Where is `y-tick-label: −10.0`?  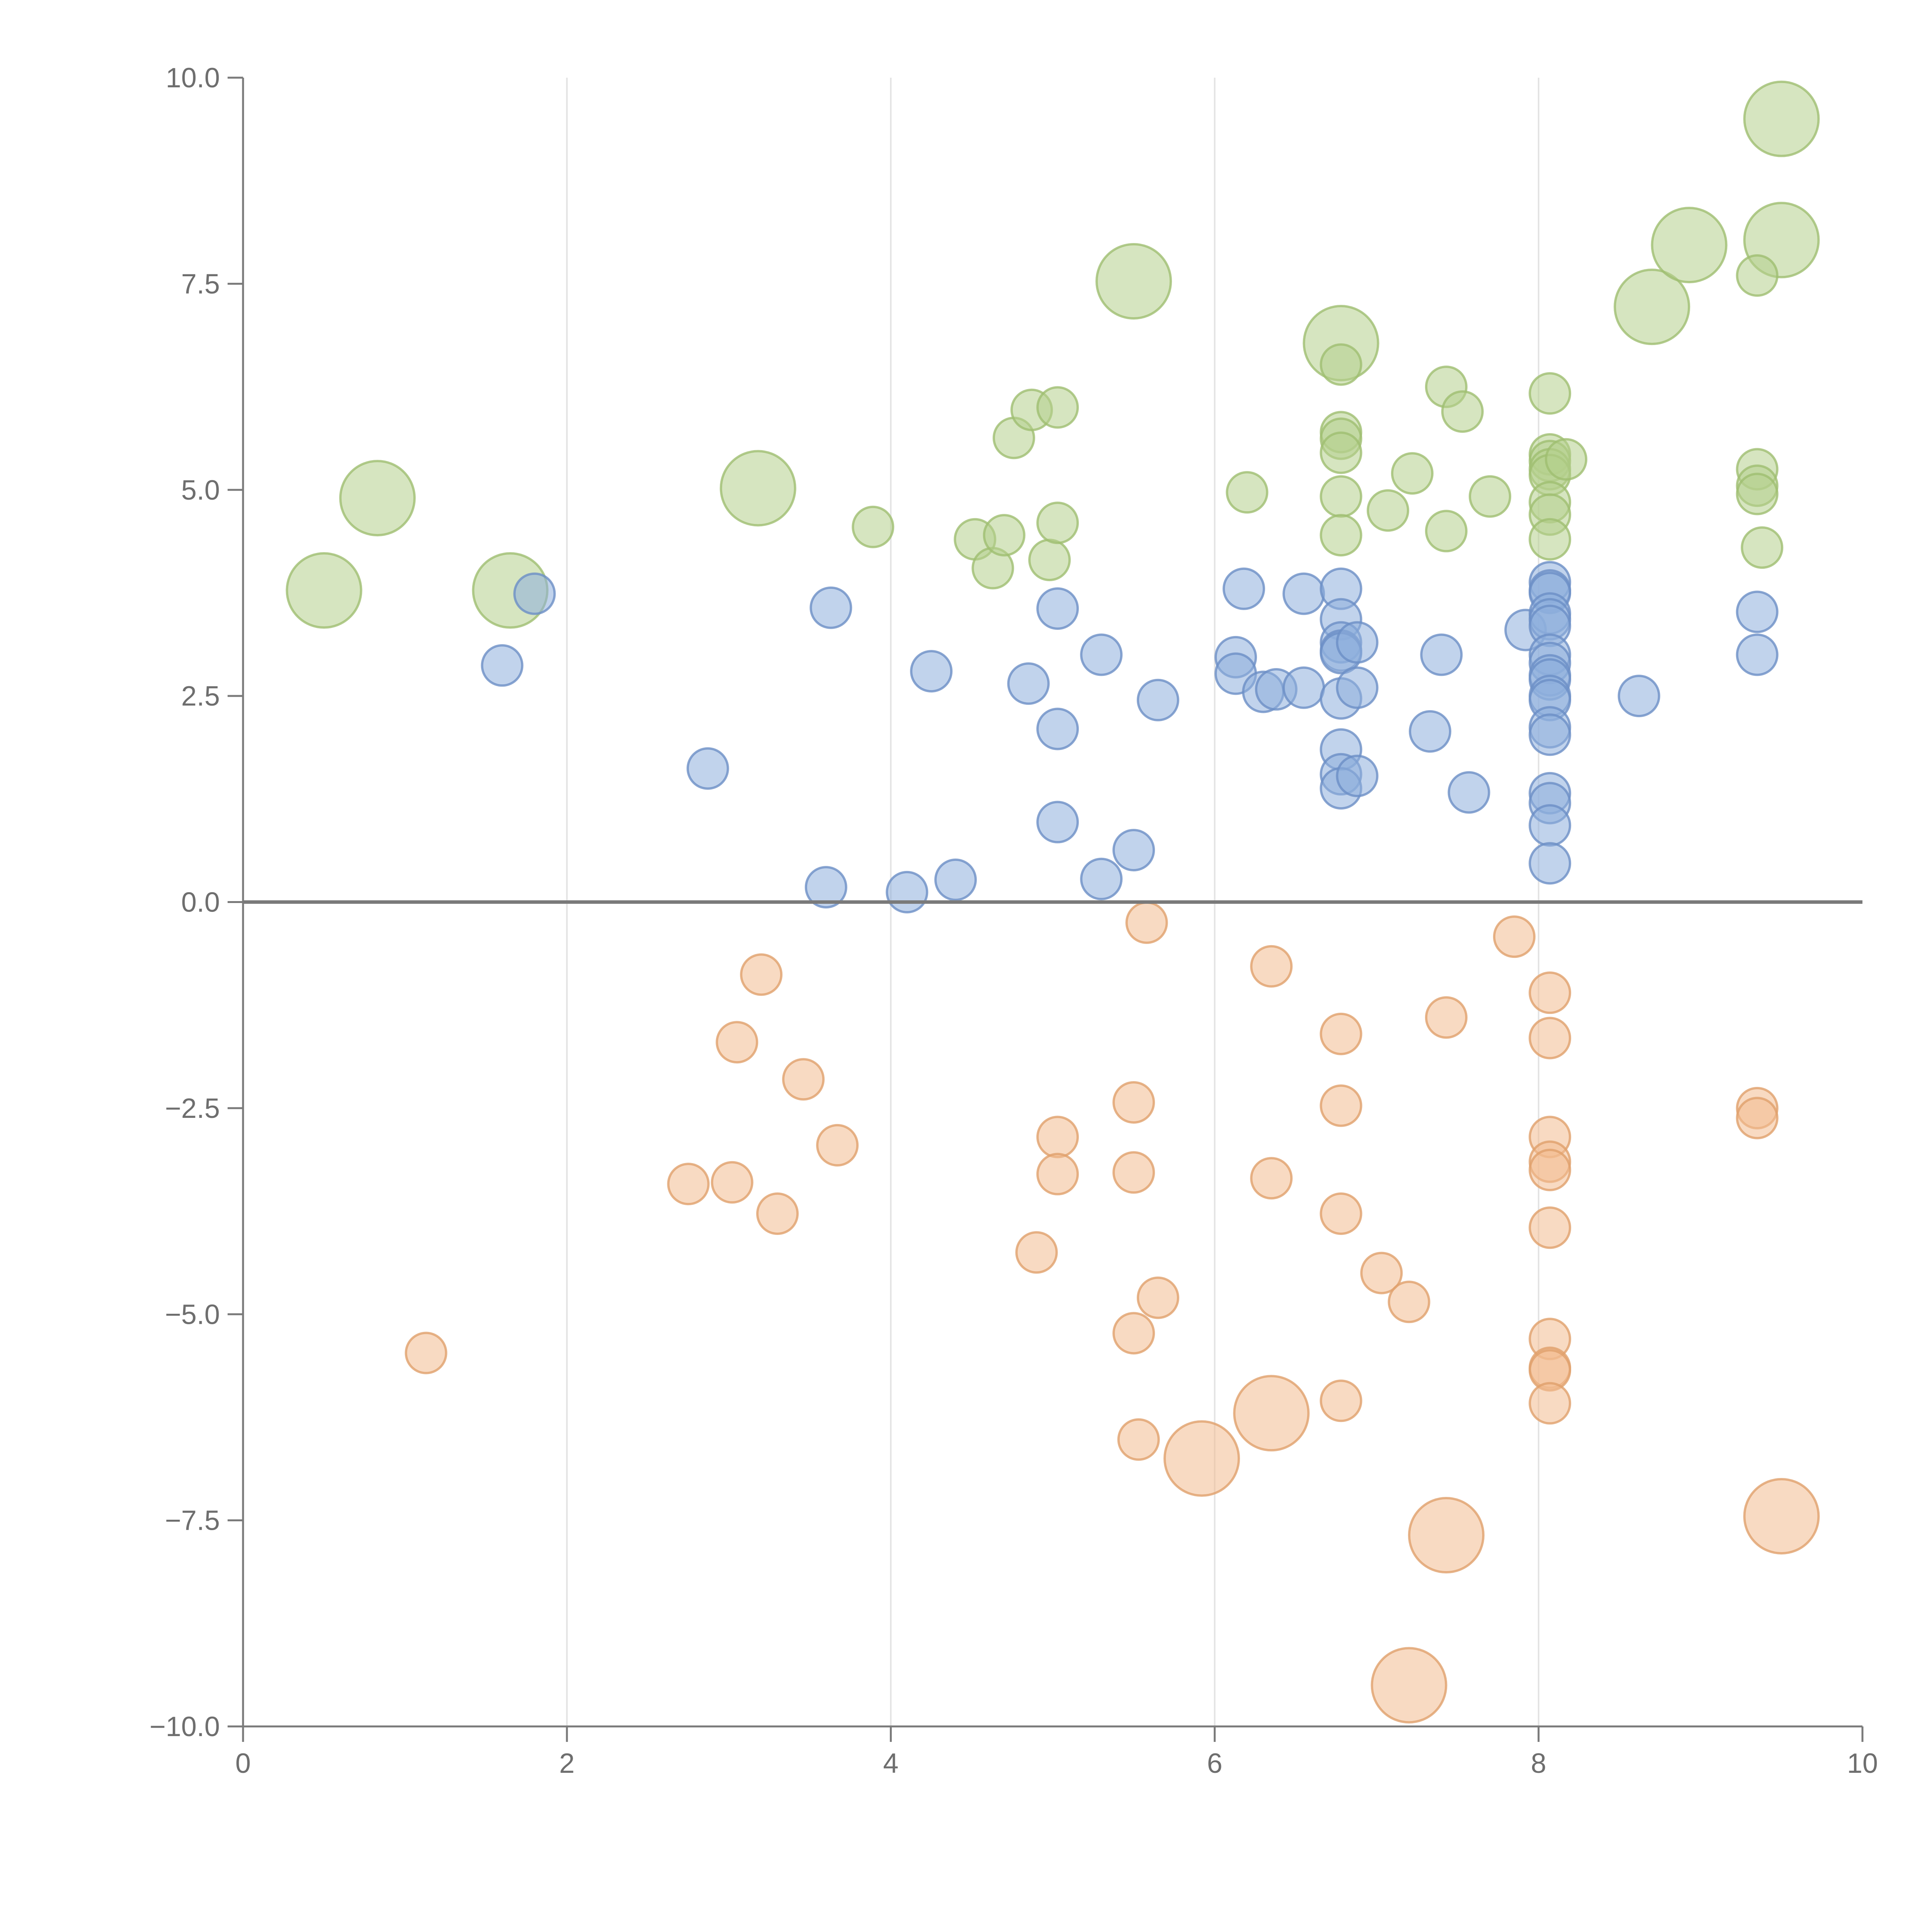 y-tick-label: −10.0 is located at coordinates (185, 1727).